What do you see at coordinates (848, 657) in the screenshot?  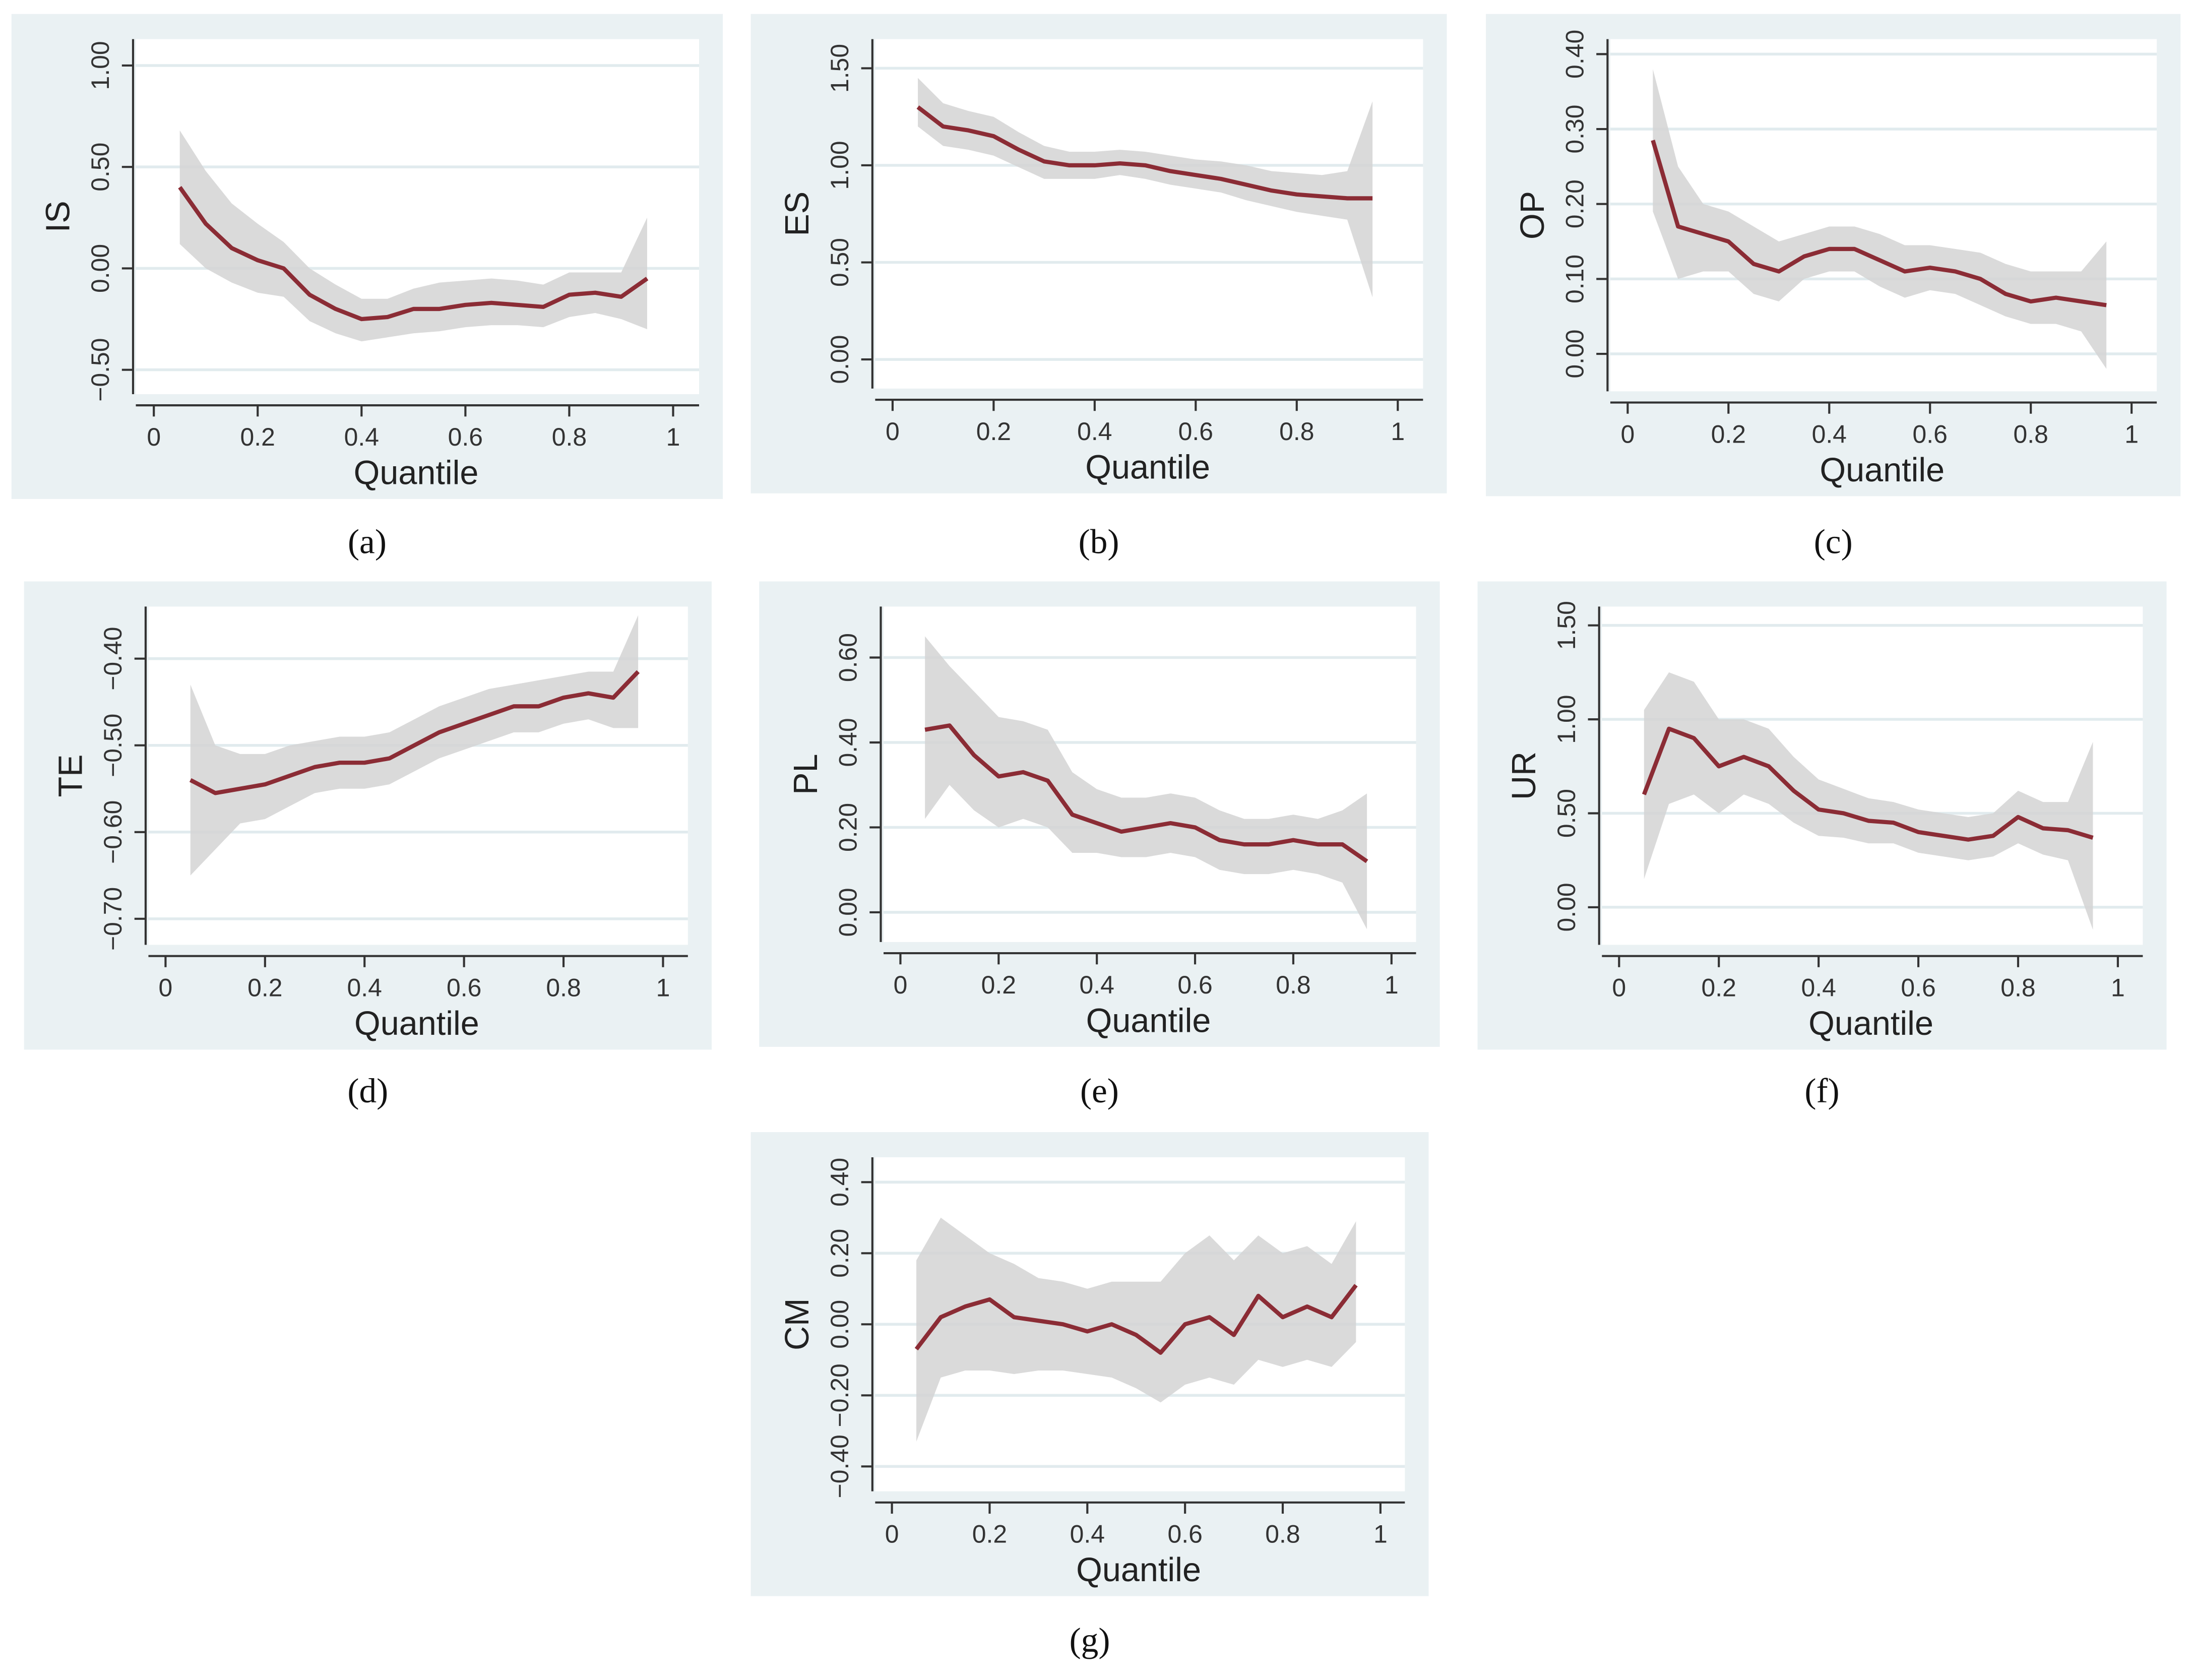 I see `y-tick-label: 0.60` at bounding box center [848, 657].